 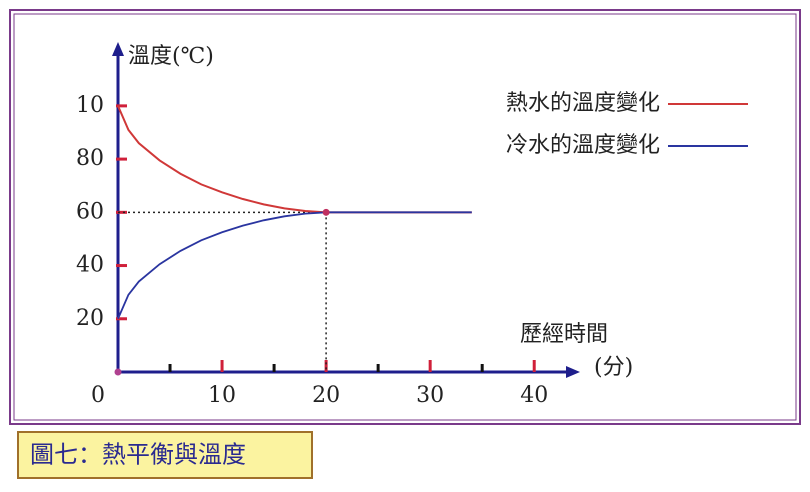 What do you see at coordinates (326, 395) in the screenshot?
I see `x-tick-label: 20` at bounding box center [326, 395].